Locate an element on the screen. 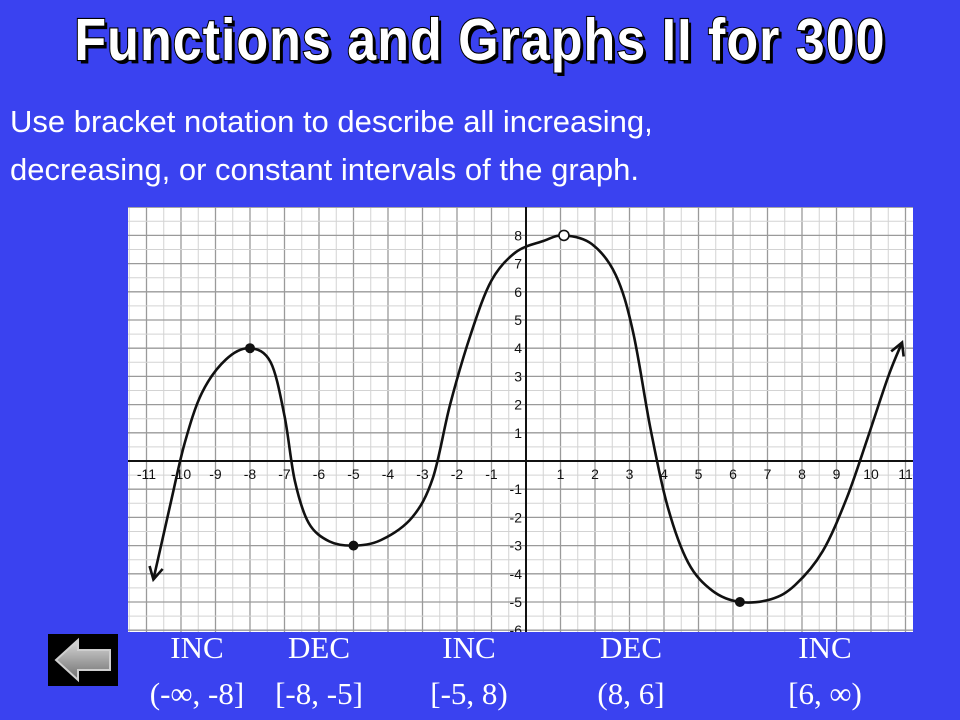  y-tick-label: -2 is located at coordinates (516, 517).